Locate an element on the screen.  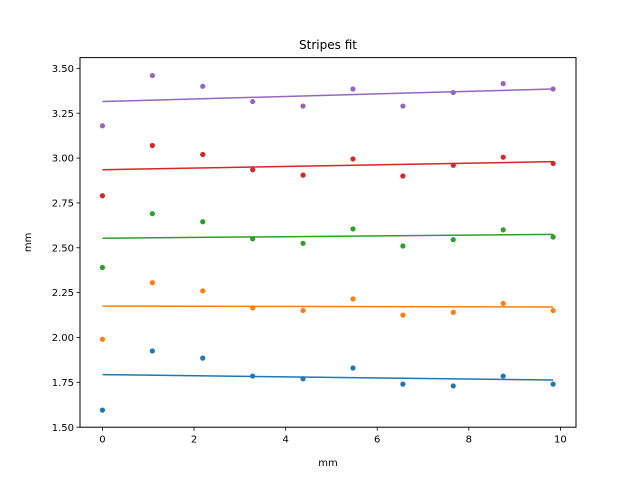
y-tick-label: 3.00 is located at coordinates (63, 159).